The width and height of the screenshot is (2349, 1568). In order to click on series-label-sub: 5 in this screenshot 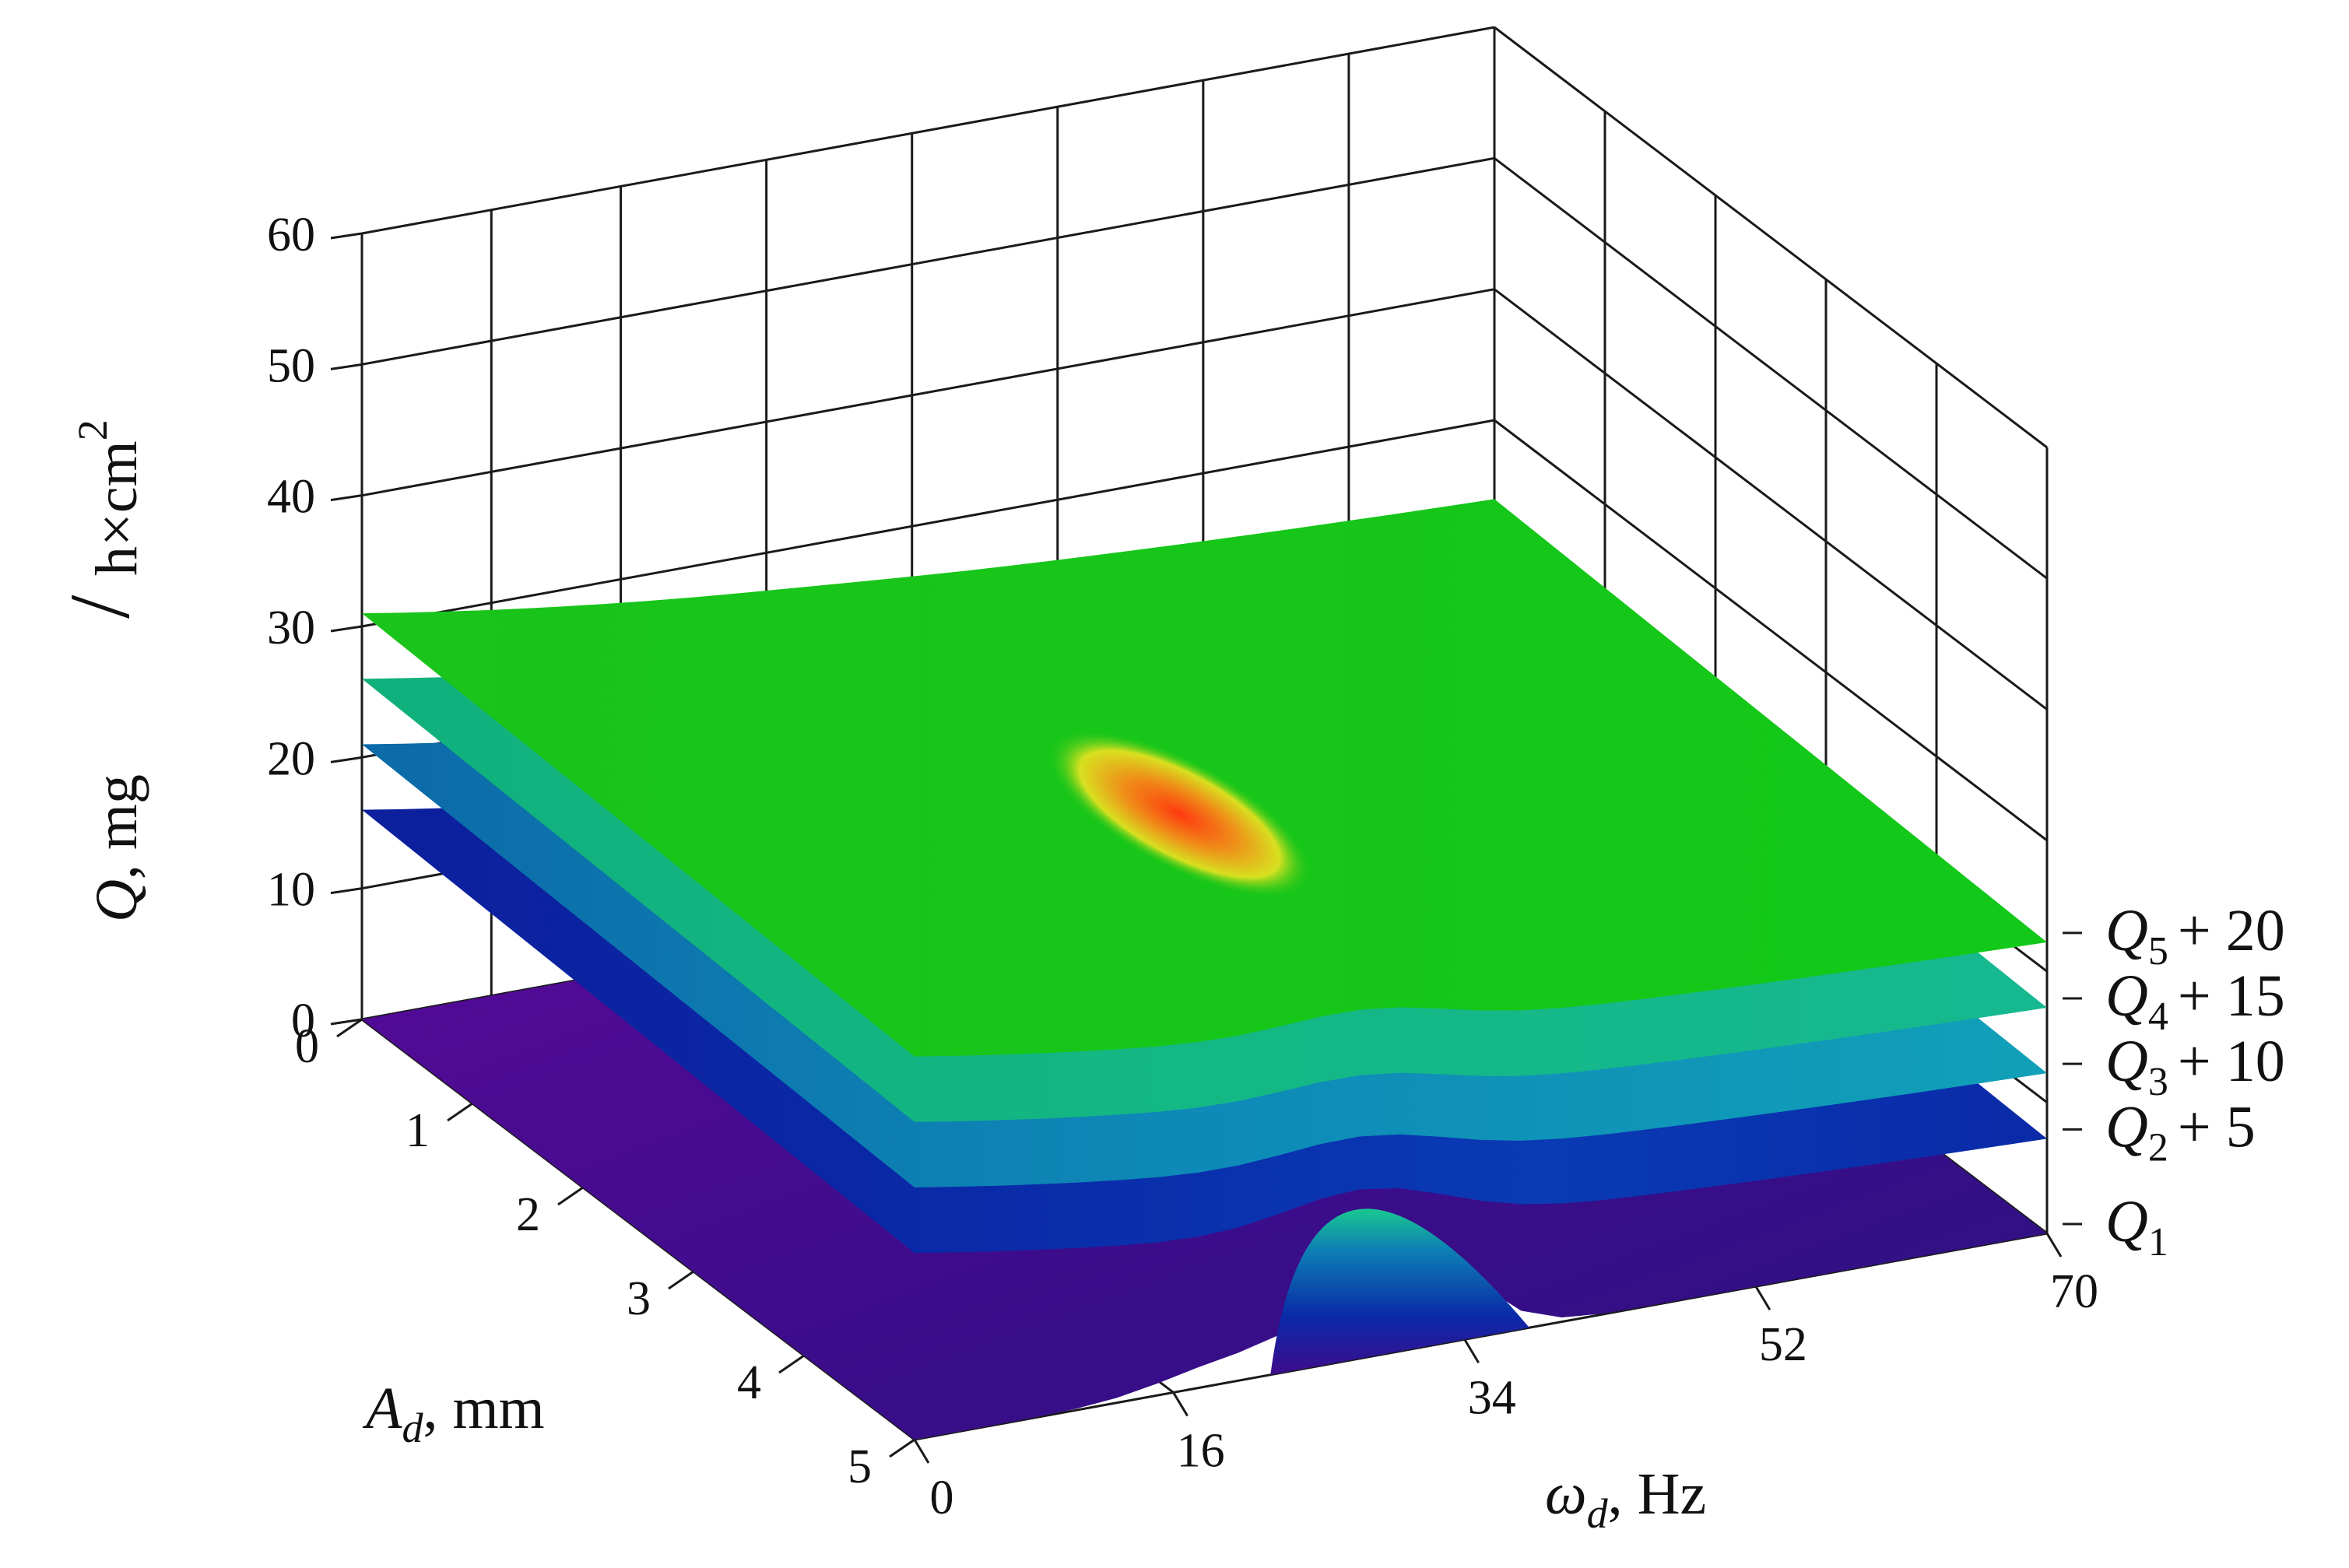, I will do `click(2158, 951)`.